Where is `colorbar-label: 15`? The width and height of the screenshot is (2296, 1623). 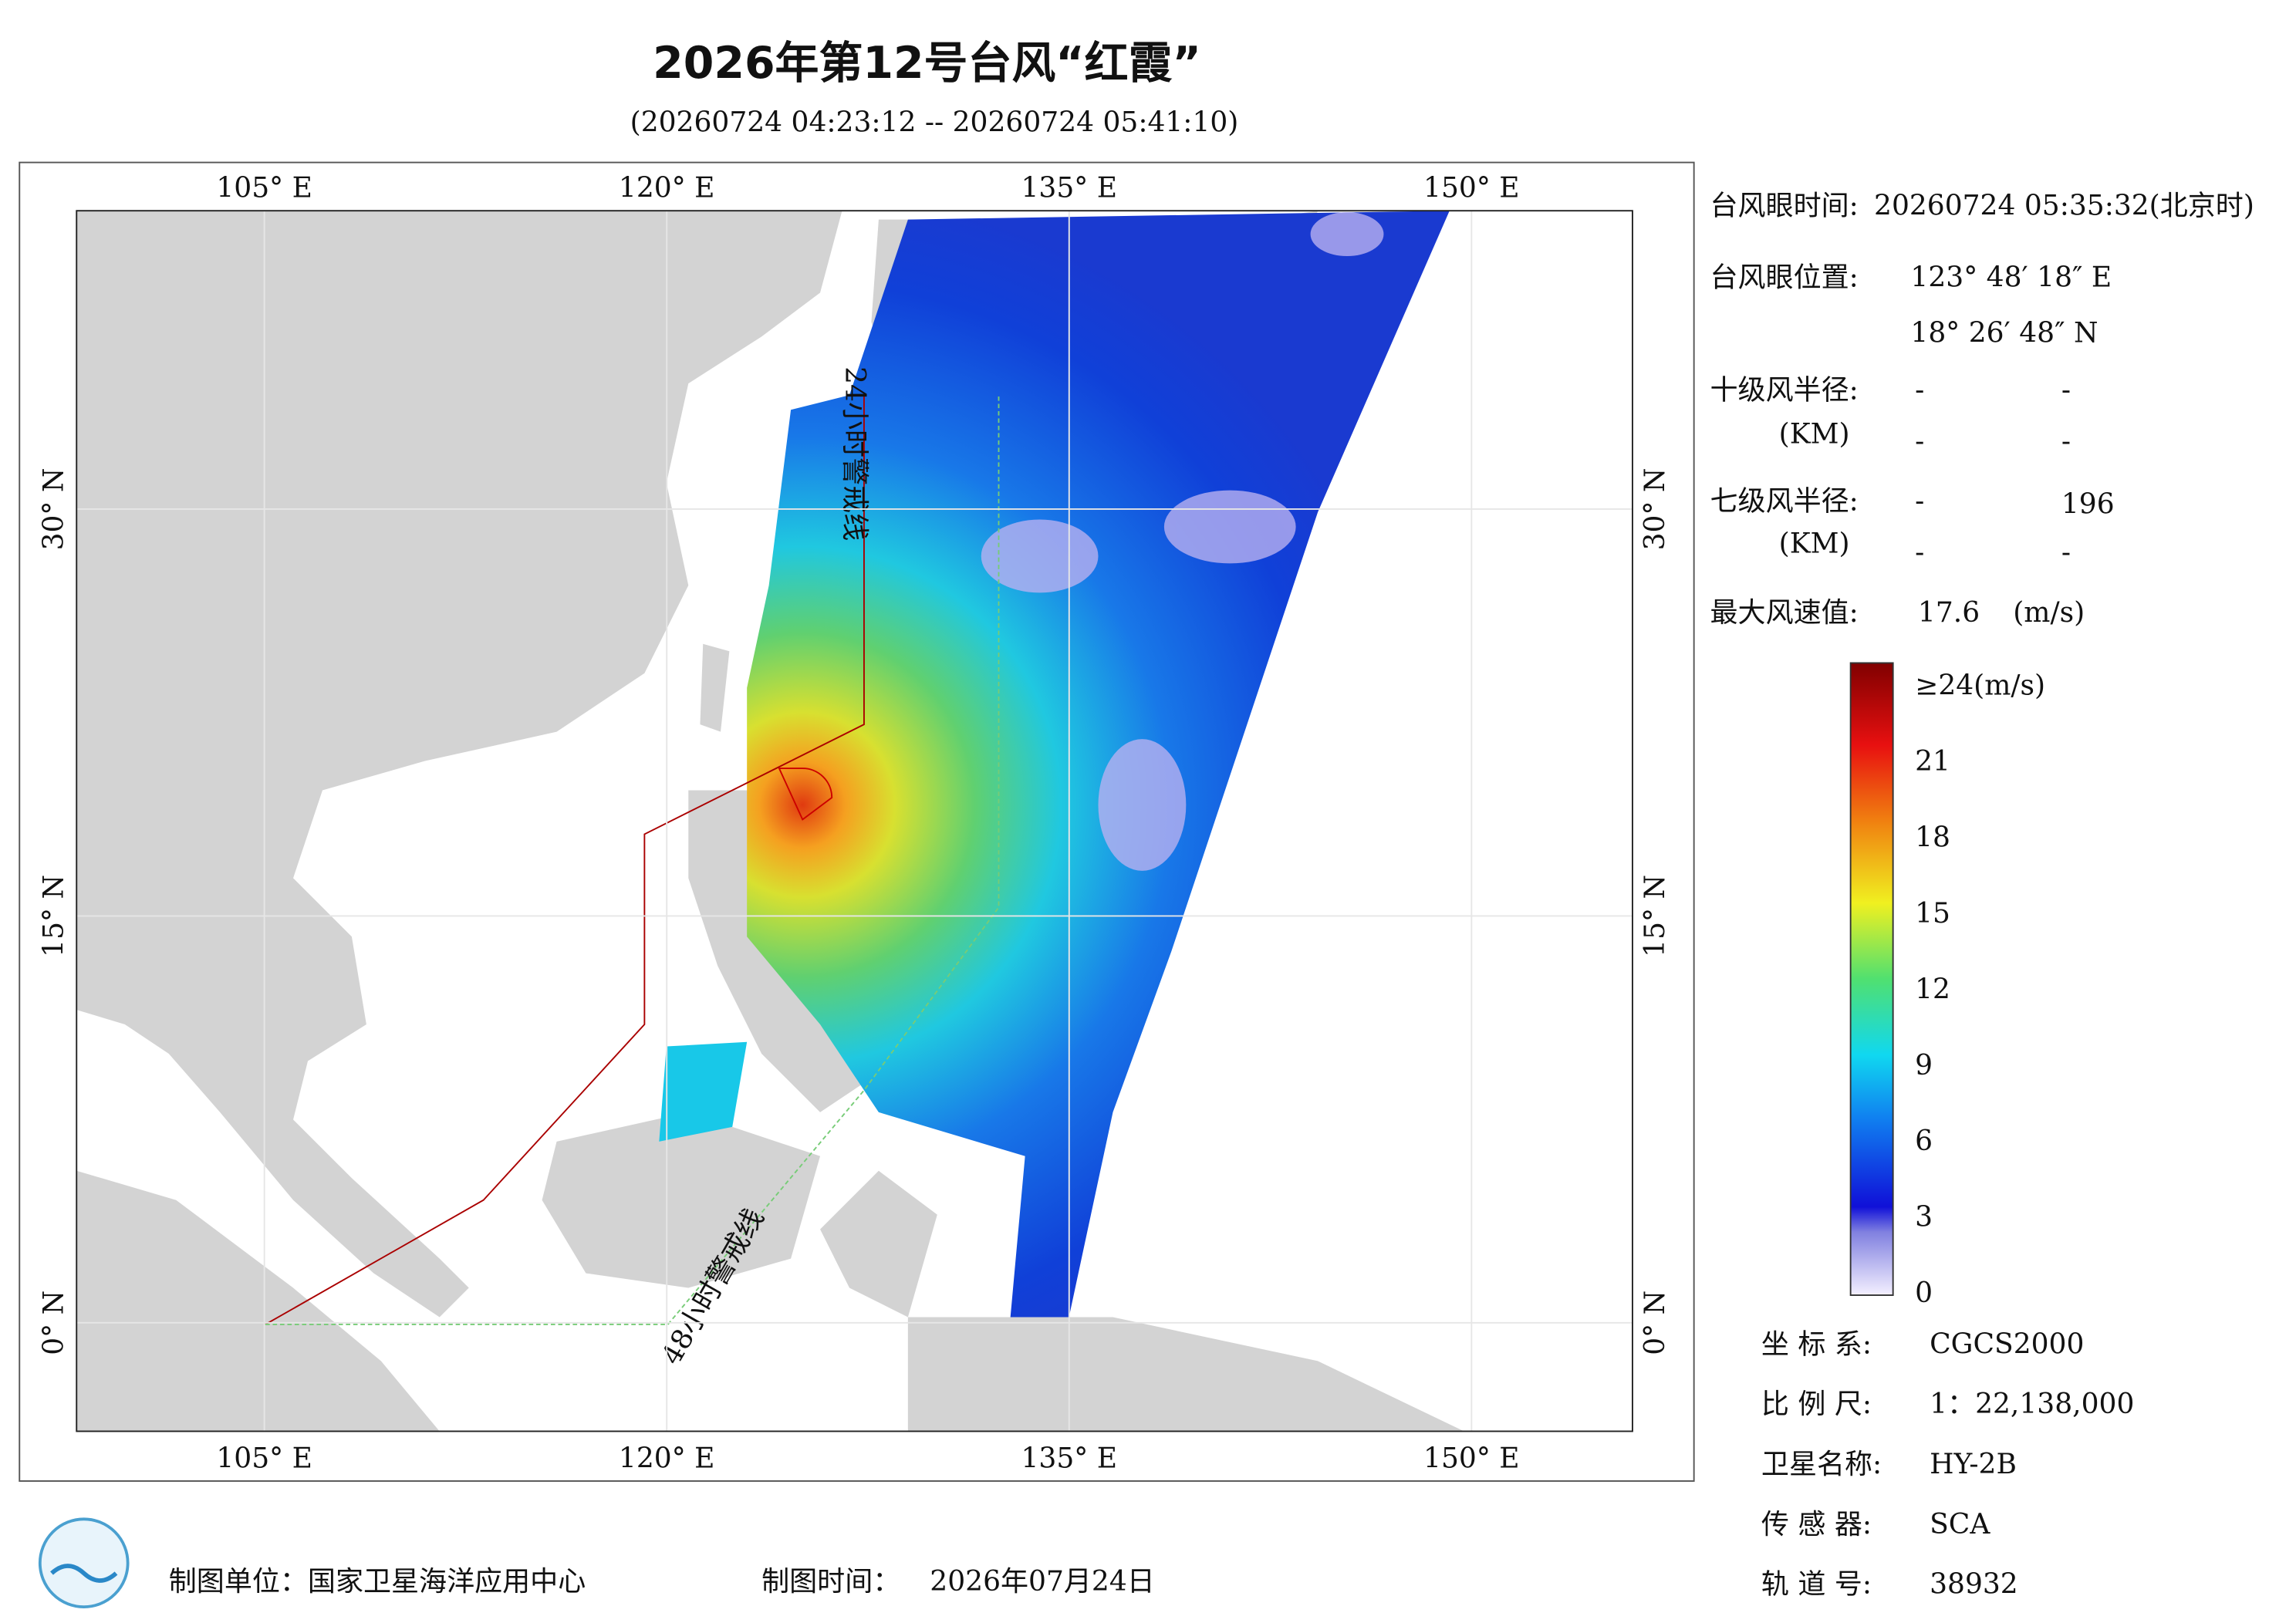
colorbar-label: 15 is located at coordinates (1932, 914).